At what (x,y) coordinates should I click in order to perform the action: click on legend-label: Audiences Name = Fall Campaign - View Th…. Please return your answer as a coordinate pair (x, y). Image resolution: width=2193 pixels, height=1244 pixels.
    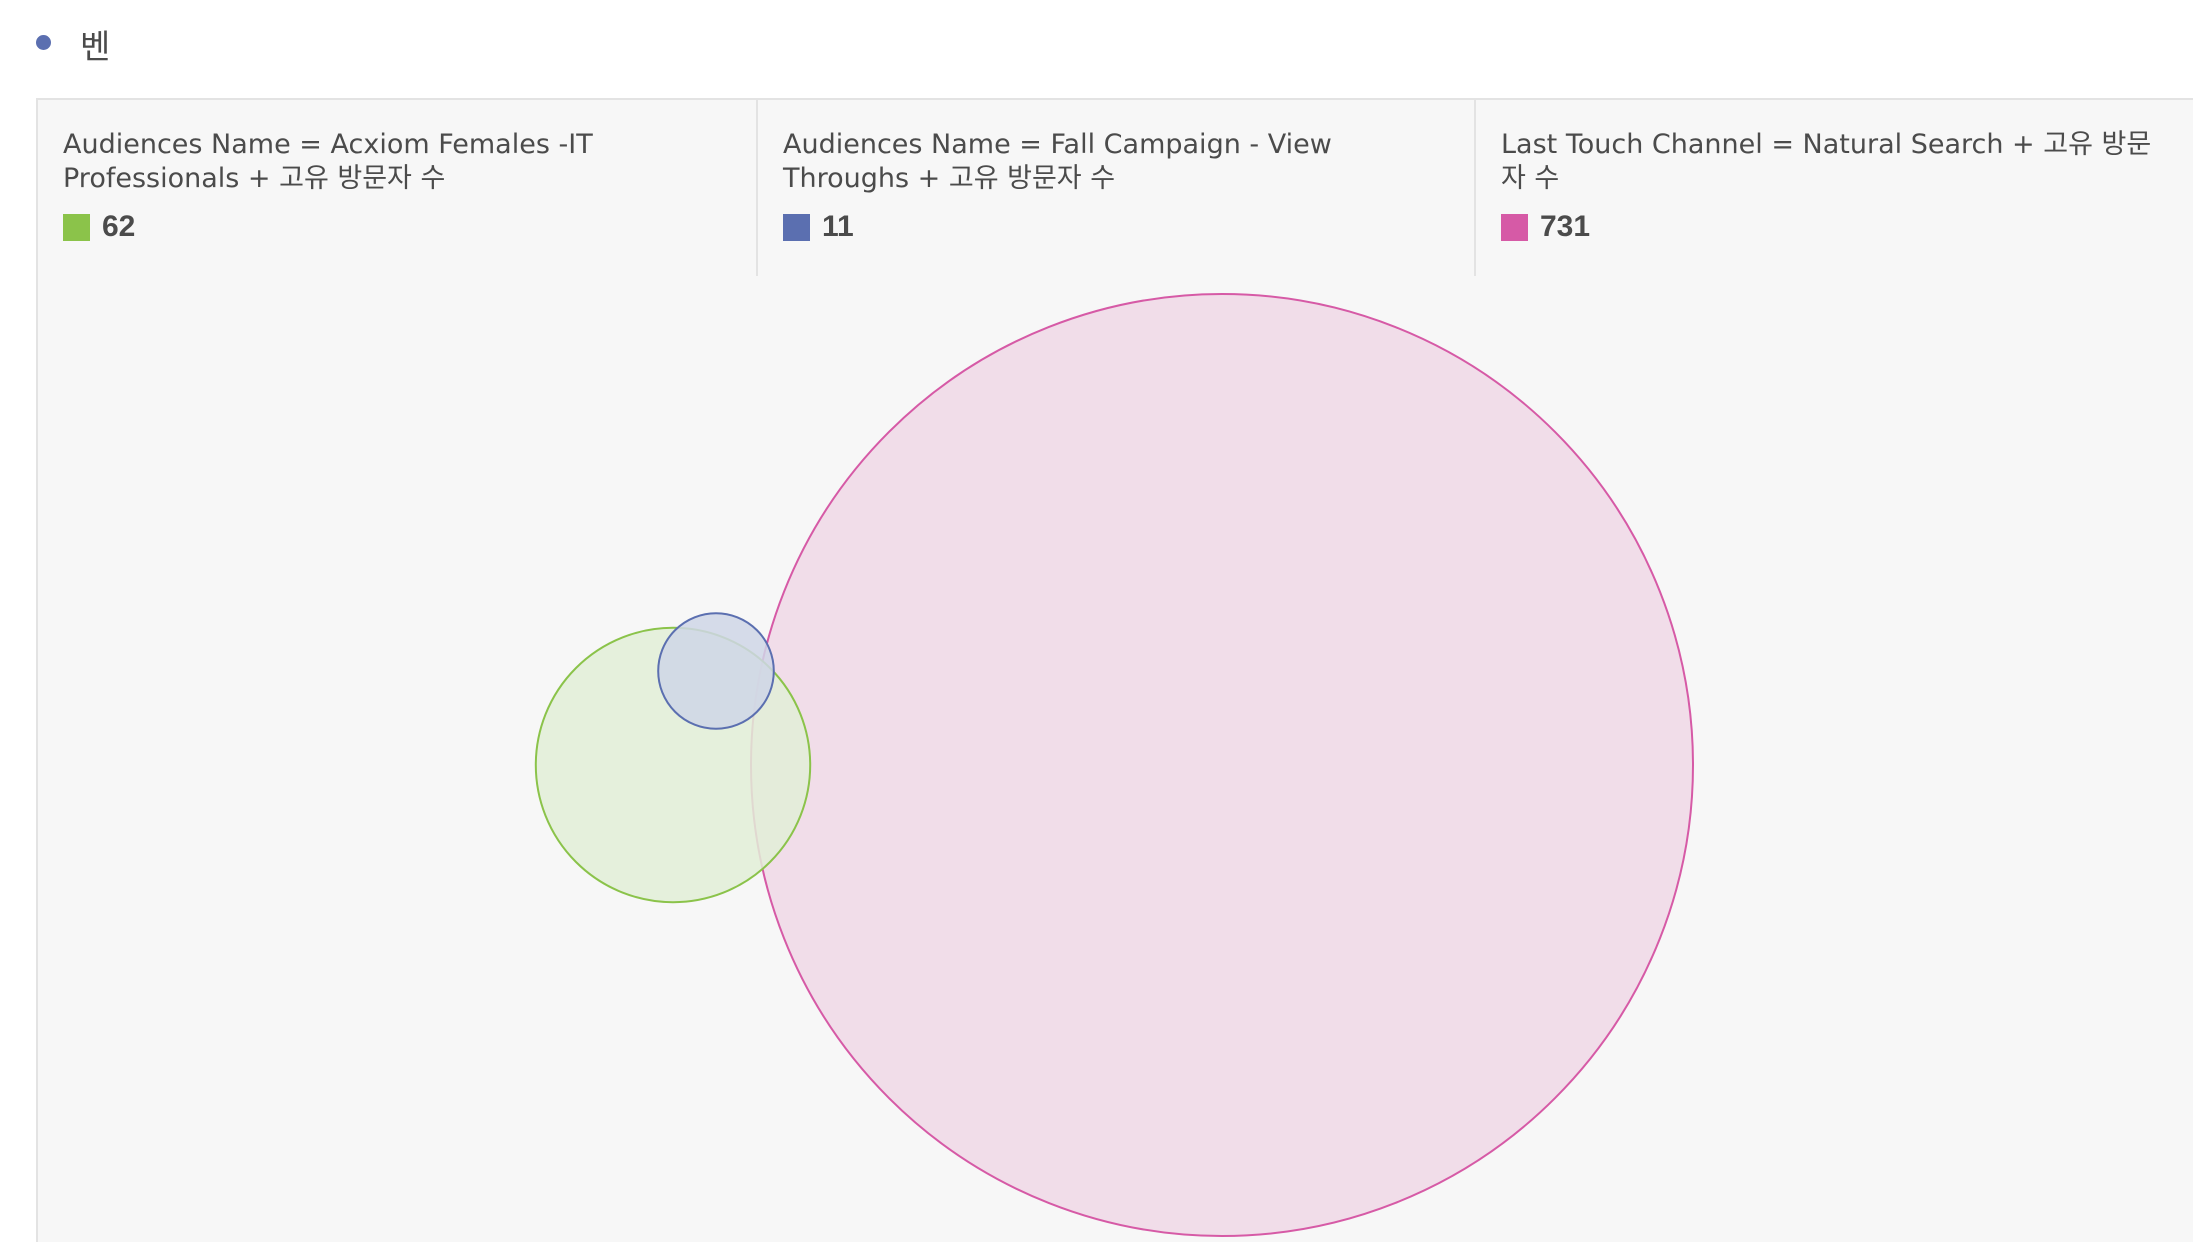
    Looking at the image, I should click on (1057, 161).